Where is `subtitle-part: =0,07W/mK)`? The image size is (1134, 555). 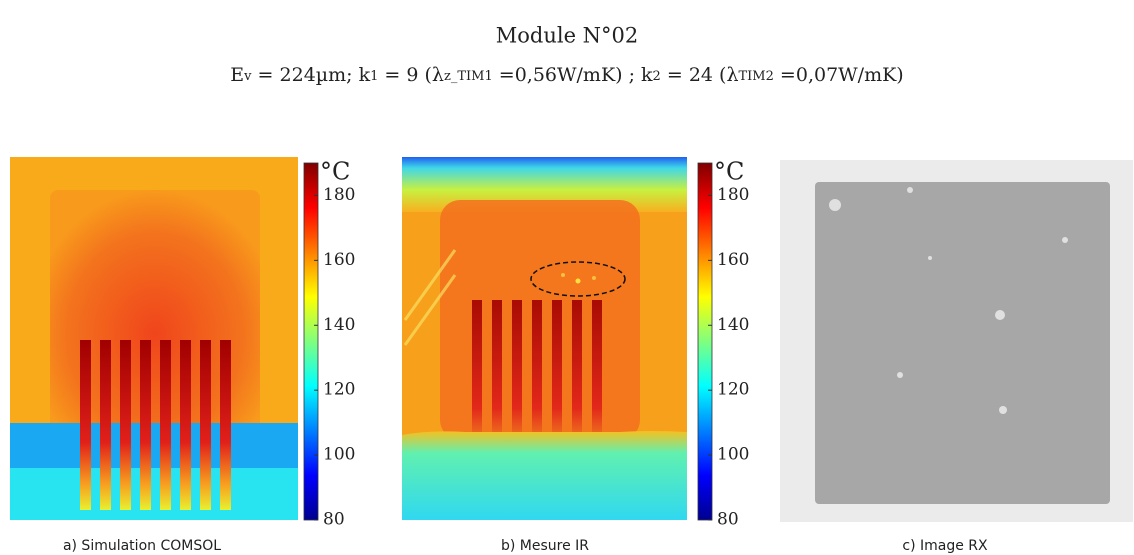 subtitle-part: =0,07W/mK) is located at coordinates (839, 75).